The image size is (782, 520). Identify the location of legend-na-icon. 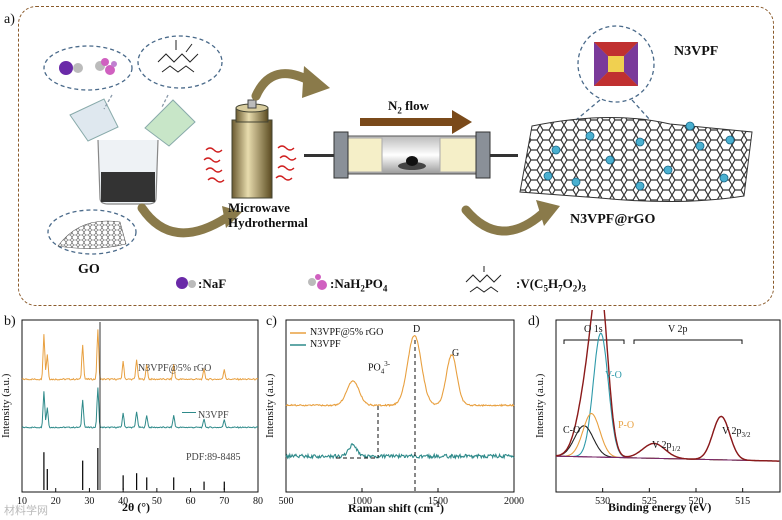
(182, 283).